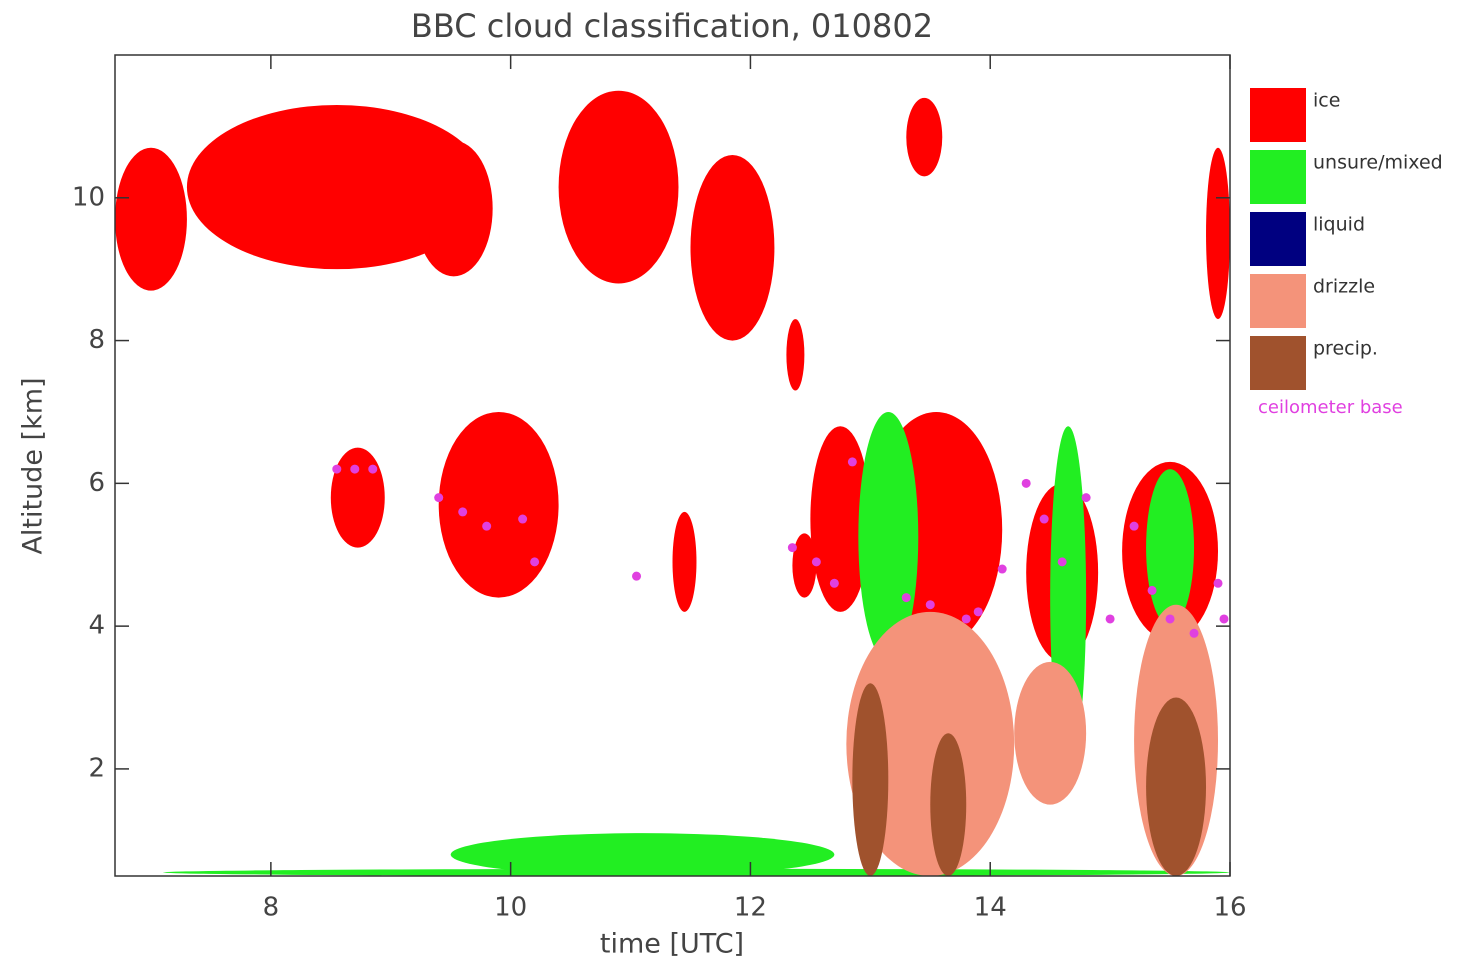  What do you see at coordinates (271, 908) in the screenshot?
I see `x-tick-label: 8` at bounding box center [271, 908].